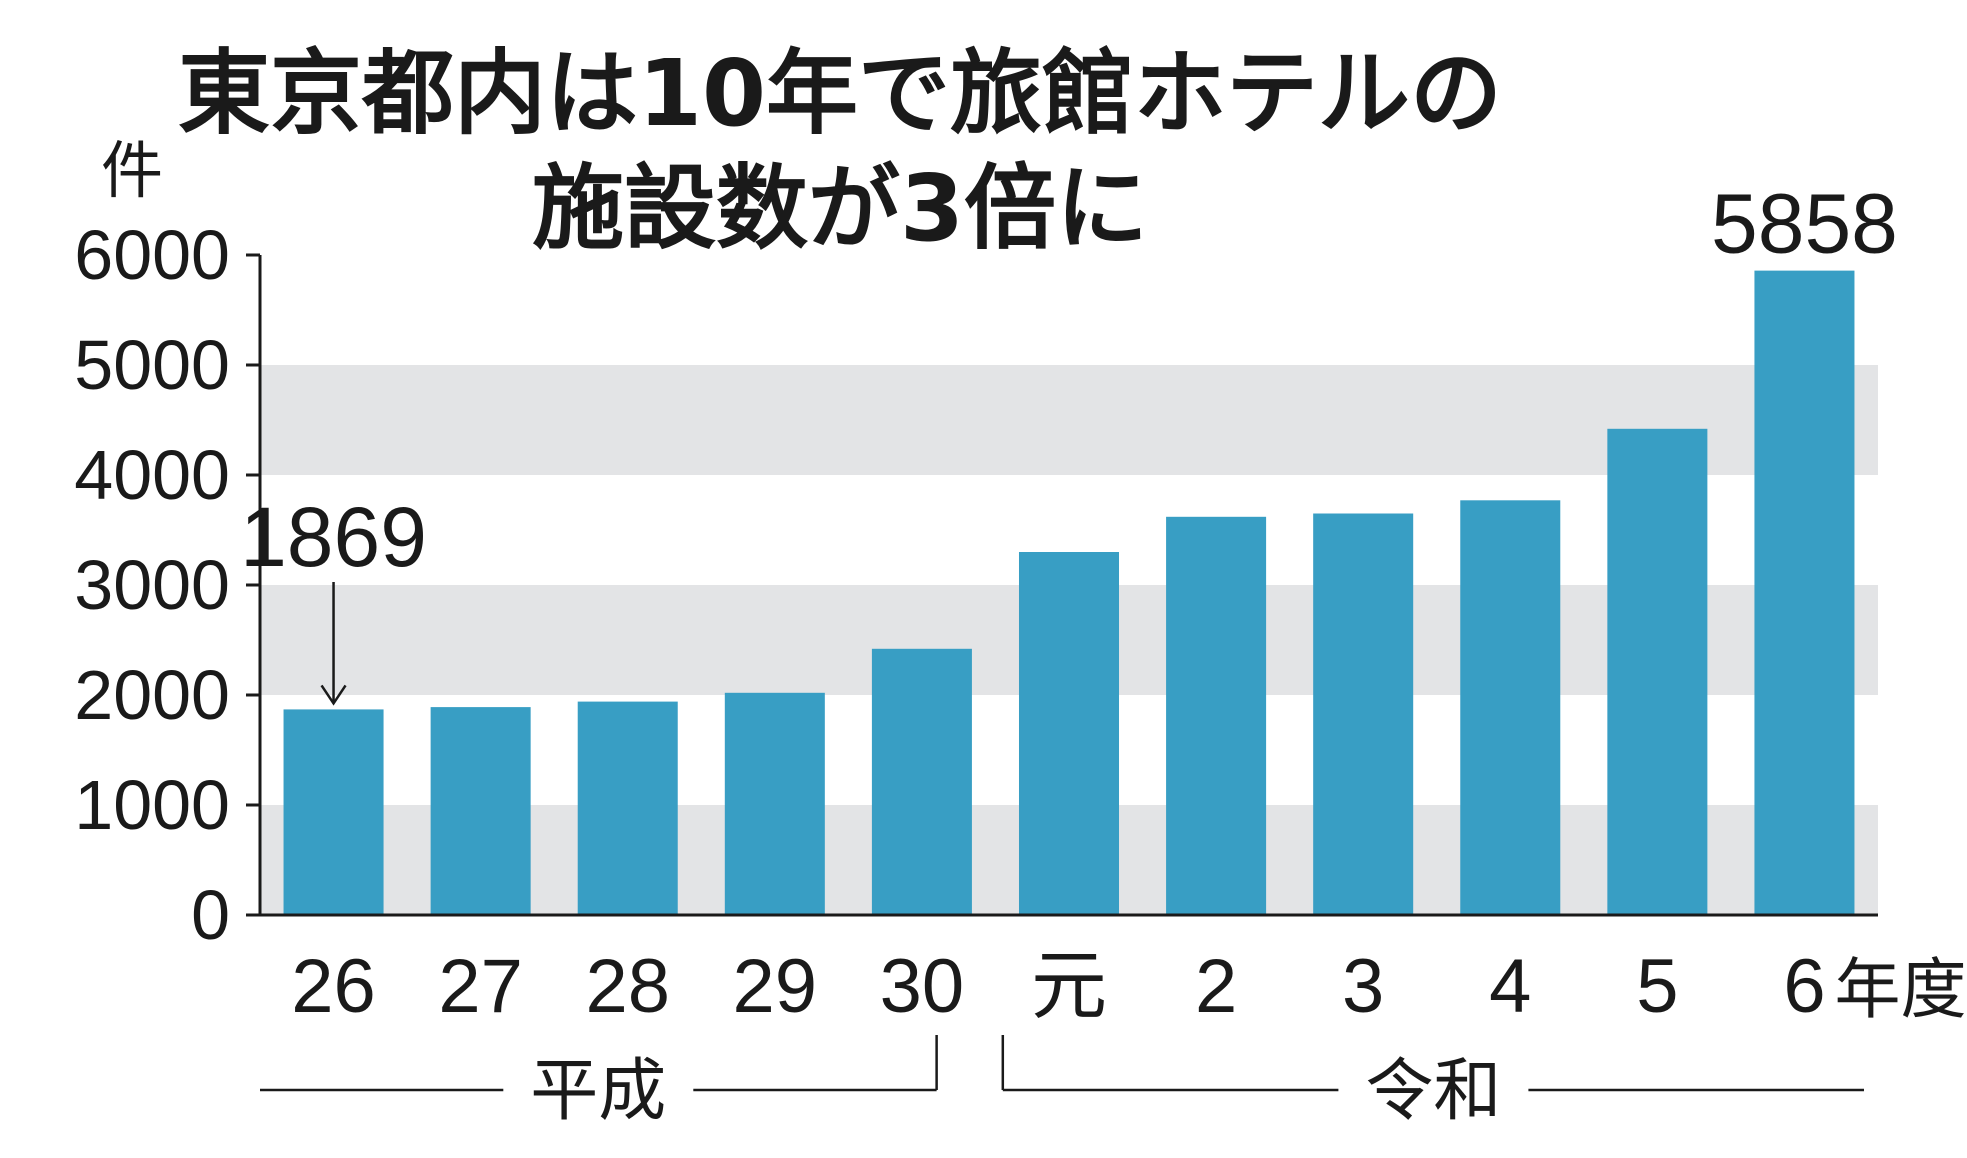 The width and height of the screenshot is (1967, 1158). Describe the element at coordinates (1062, 1083) in the screenshot. I see `era-labels: 平成 令和` at that location.